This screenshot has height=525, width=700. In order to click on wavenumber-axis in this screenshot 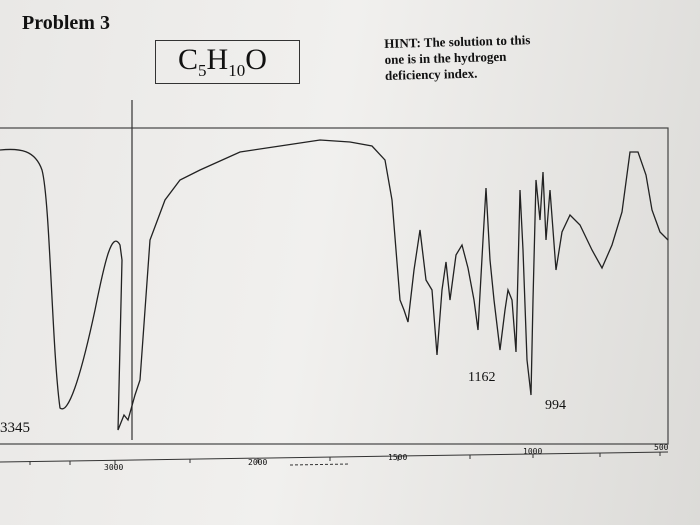, I will do `click(334, 457)`.